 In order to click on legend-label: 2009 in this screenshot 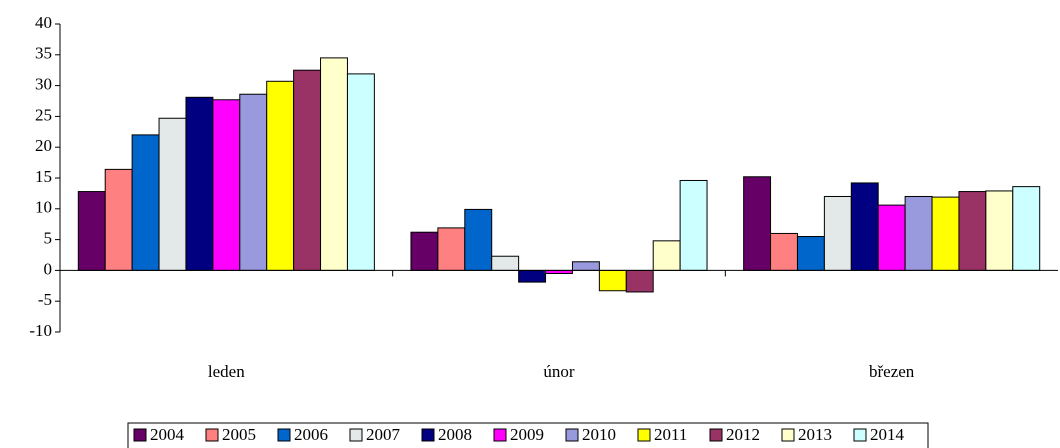, I will do `click(527, 434)`.